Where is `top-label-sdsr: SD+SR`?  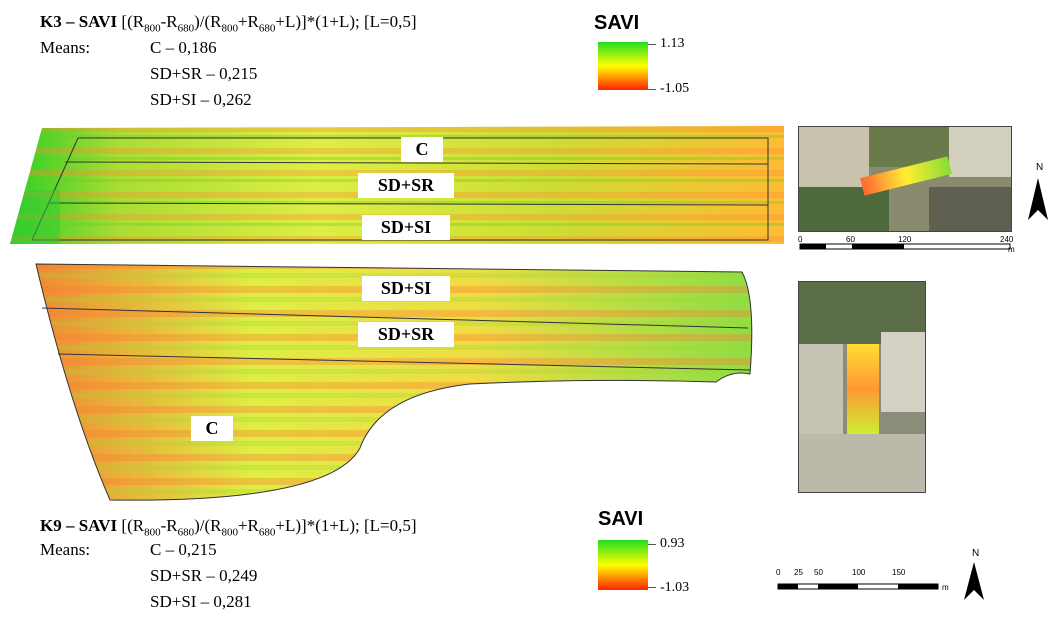 top-label-sdsr: SD+SR is located at coordinates (406, 185).